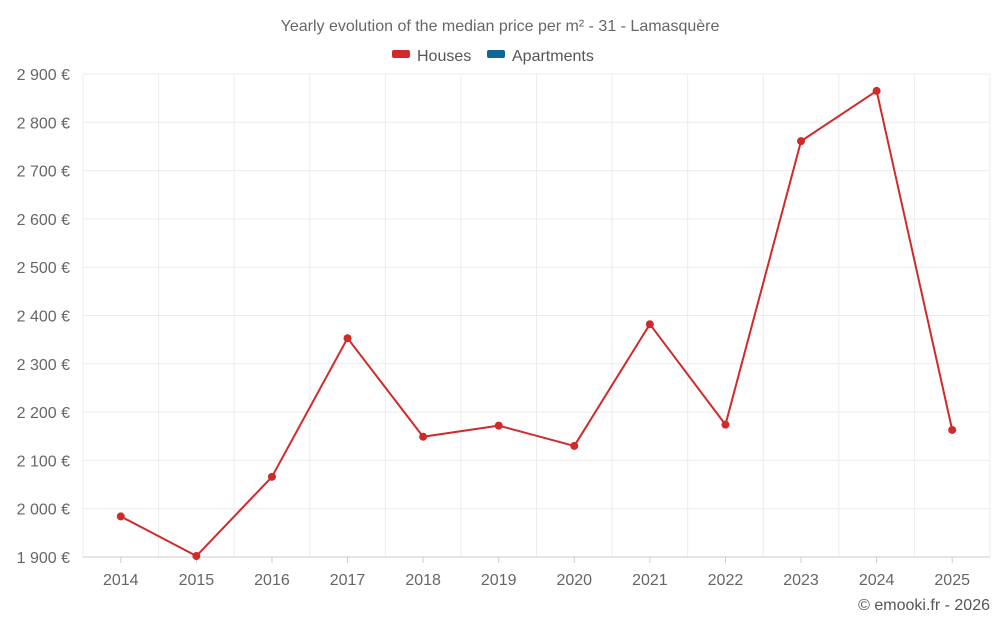  Describe the element at coordinates (43, 413) in the screenshot. I see `y-tick-label: 2 200 €` at that location.